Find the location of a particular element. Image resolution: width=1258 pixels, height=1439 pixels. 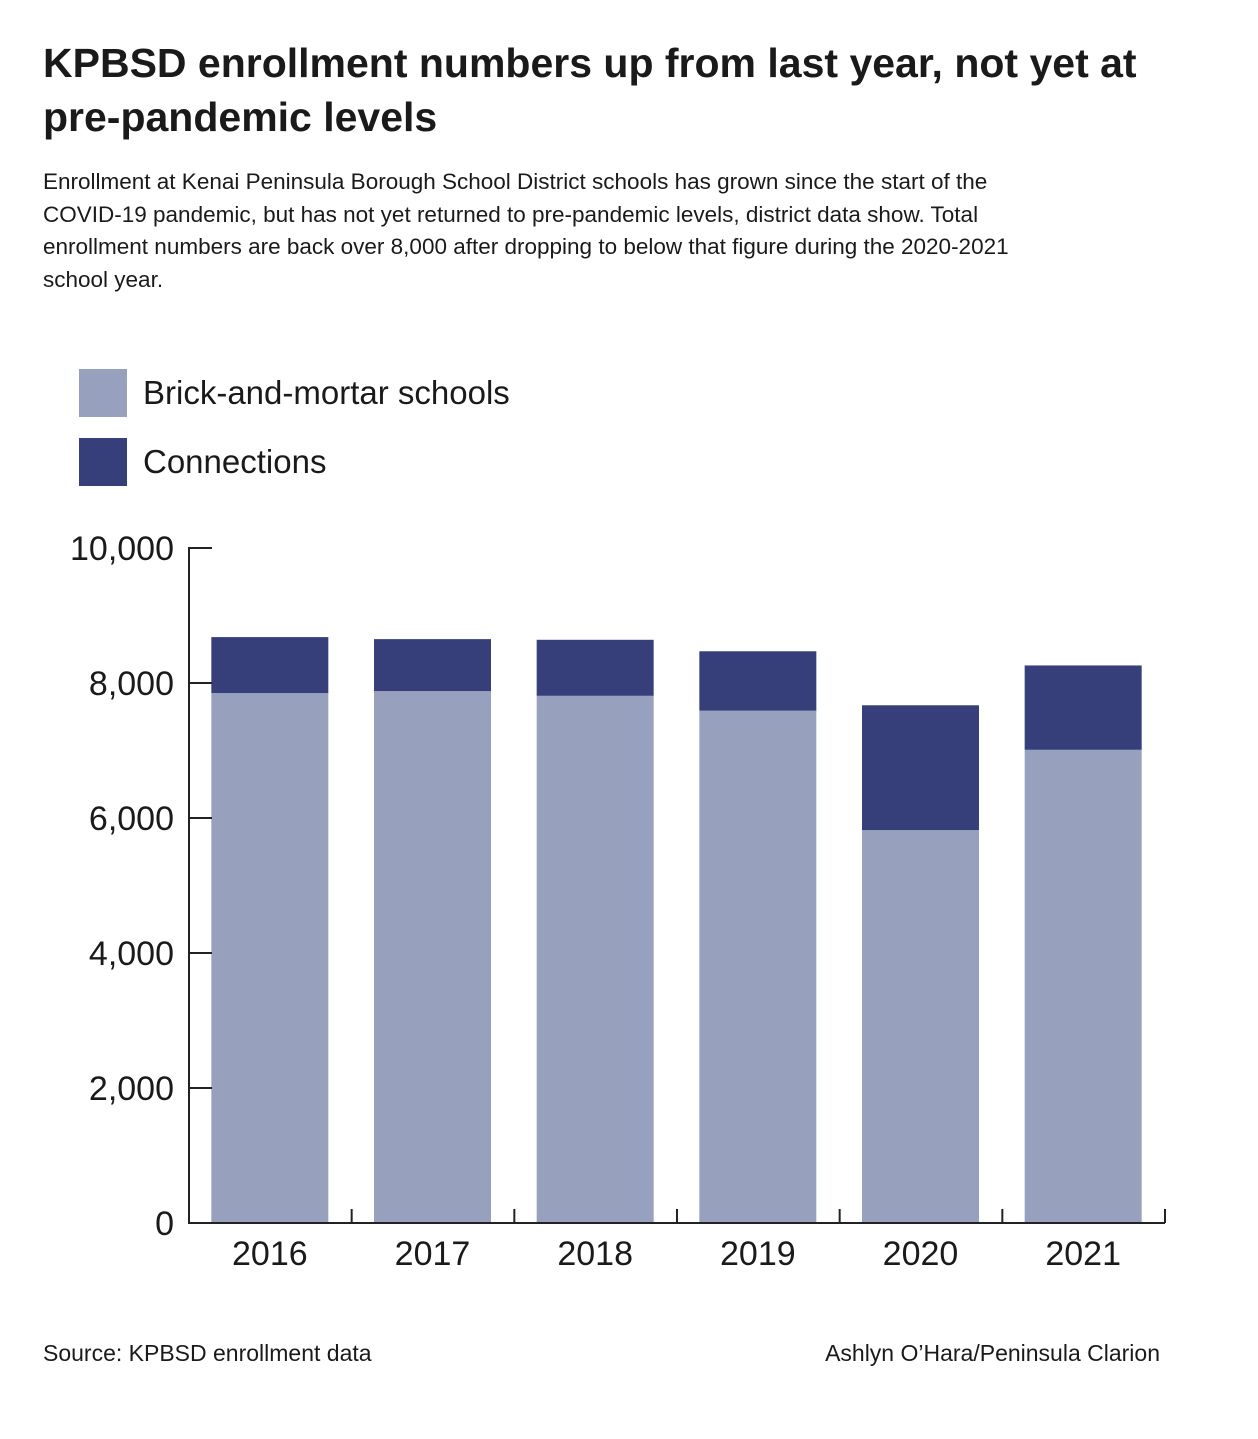

legend-label-connections: Connections is located at coordinates (235, 461).